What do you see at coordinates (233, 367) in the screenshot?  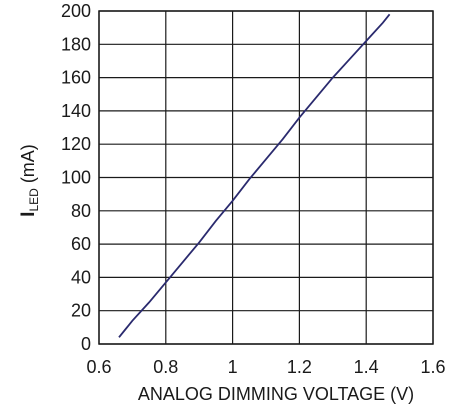 I see `x-tick-label: 1` at bounding box center [233, 367].